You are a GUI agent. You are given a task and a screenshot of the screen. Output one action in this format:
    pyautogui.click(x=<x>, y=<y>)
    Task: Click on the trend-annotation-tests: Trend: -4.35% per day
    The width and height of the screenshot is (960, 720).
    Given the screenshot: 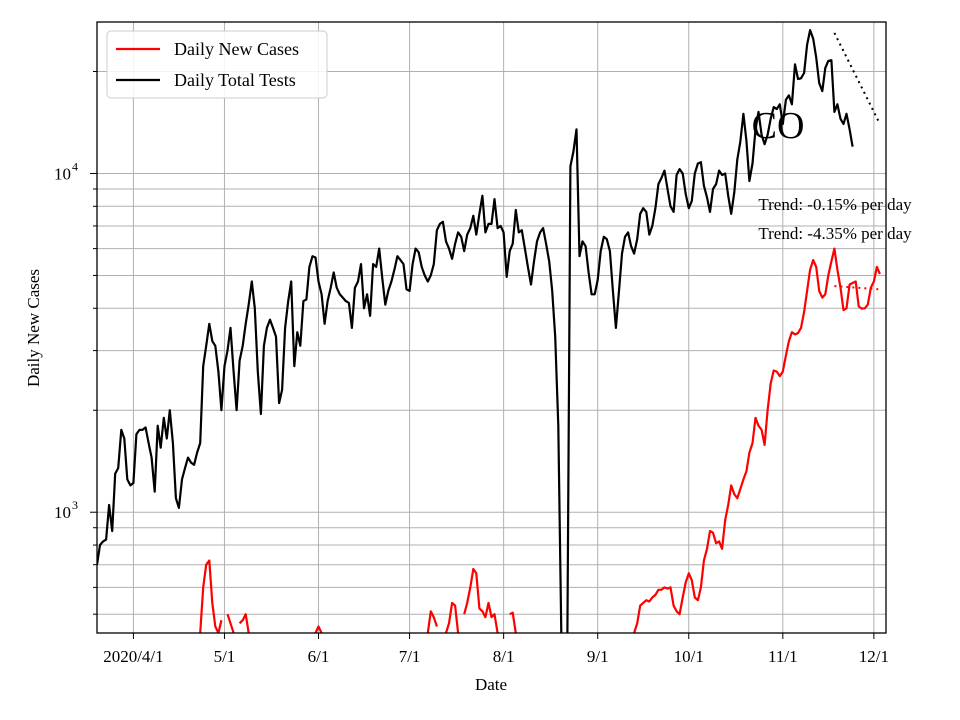 What is the action you would take?
    pyautogui.click(x=835, y=233)
    